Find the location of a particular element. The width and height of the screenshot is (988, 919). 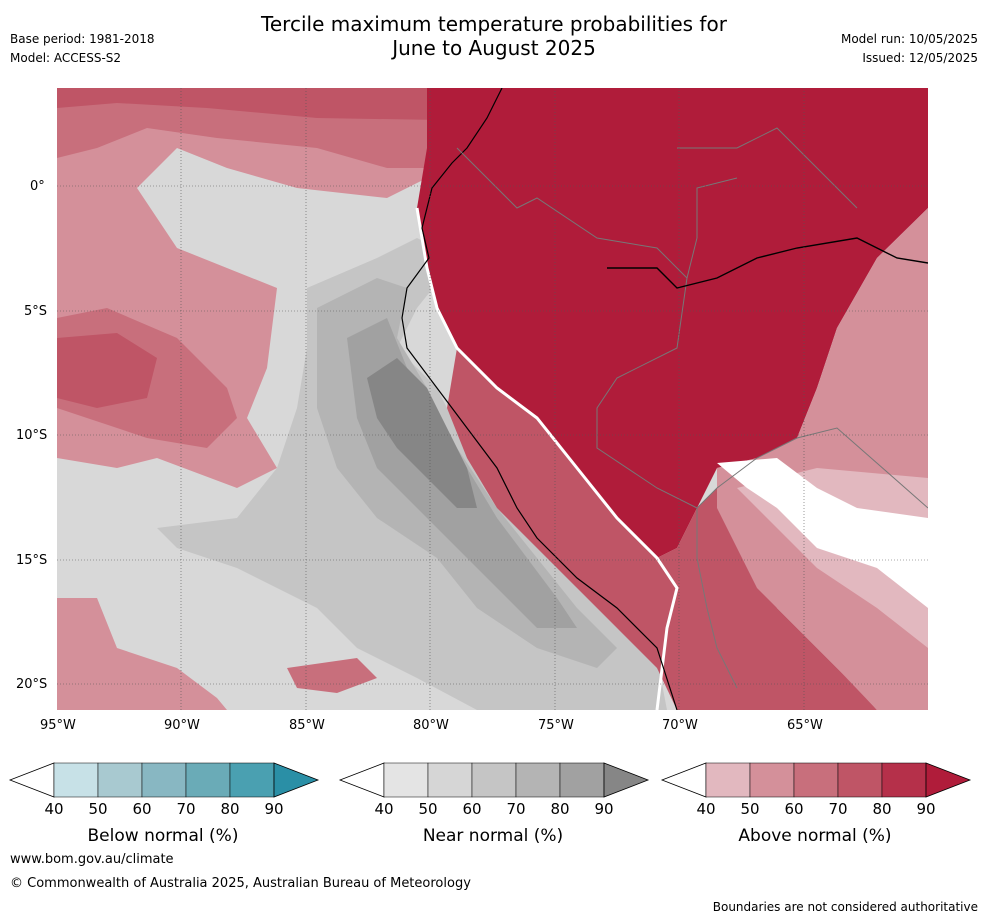

above-region-southwest is located at coordinates (142, 654).